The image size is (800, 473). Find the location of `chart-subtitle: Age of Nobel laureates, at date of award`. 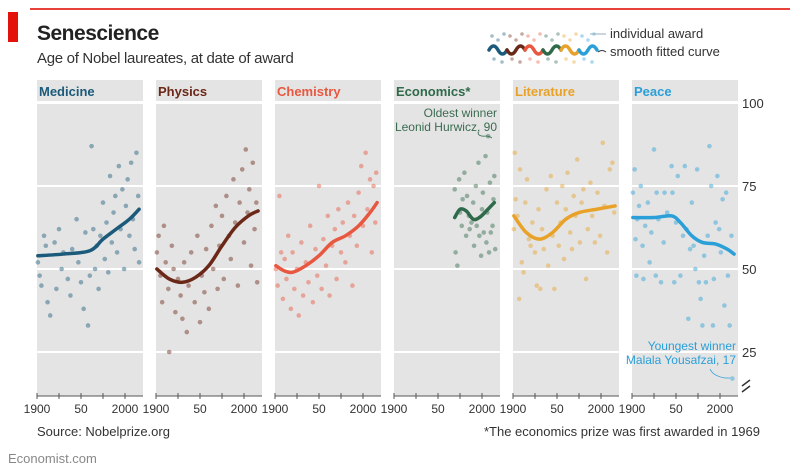

chart-subtitle: Age of Nobel laureates, at date of award is located at coordinates (165, 58).